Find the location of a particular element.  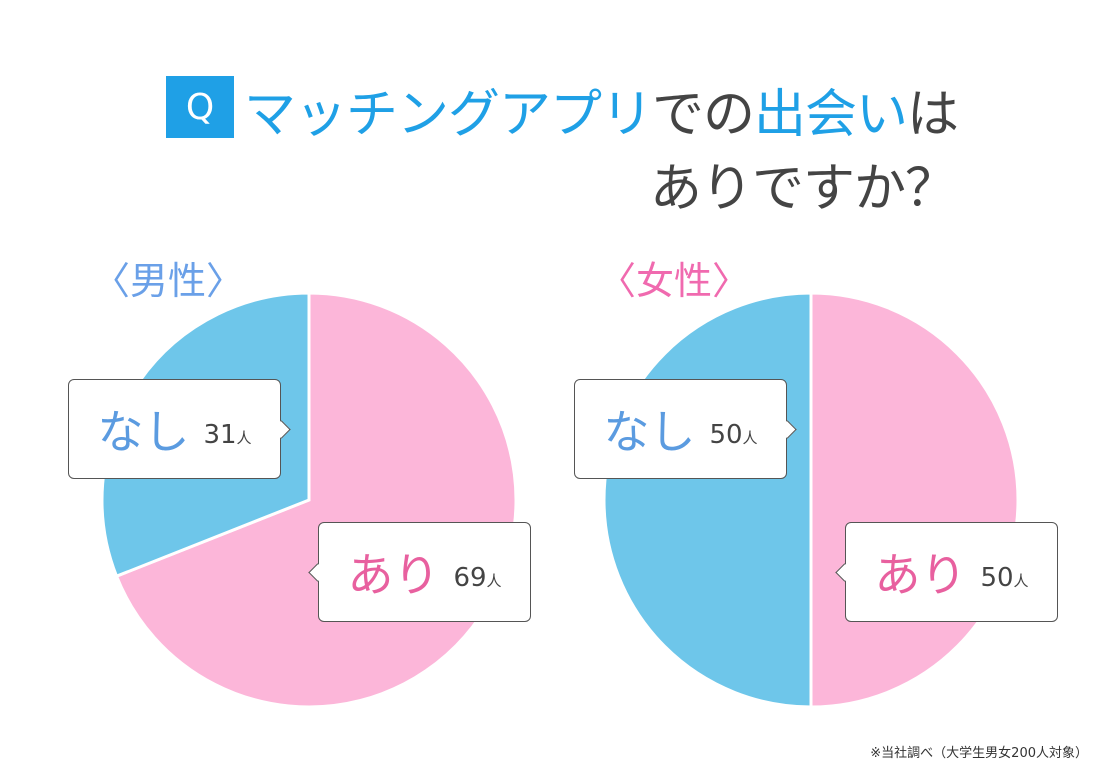

title-line2: ありですか？ is located at coordinates (803, 189).